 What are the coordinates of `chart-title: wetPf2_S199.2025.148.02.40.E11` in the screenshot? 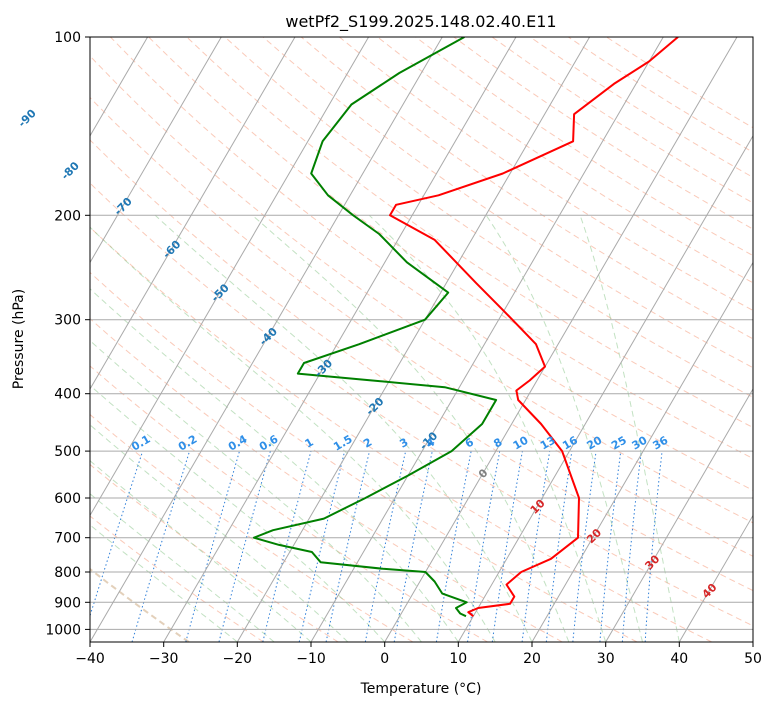 It's located at (420, 22).